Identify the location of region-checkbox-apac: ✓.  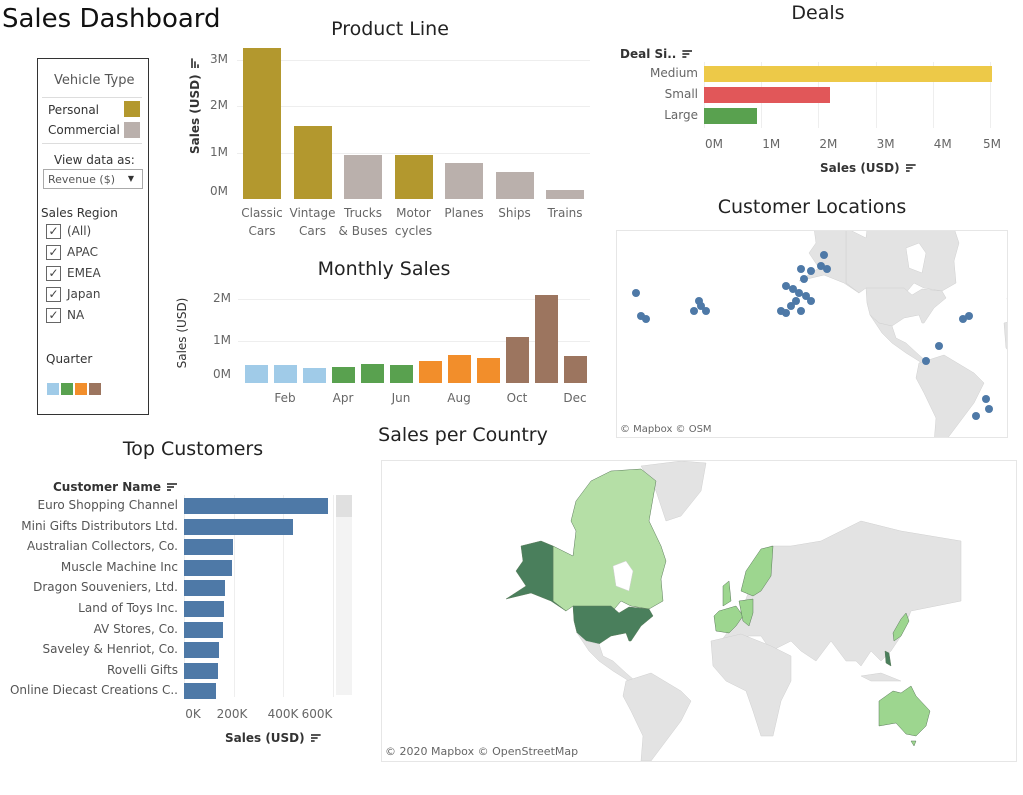
(53, 252).